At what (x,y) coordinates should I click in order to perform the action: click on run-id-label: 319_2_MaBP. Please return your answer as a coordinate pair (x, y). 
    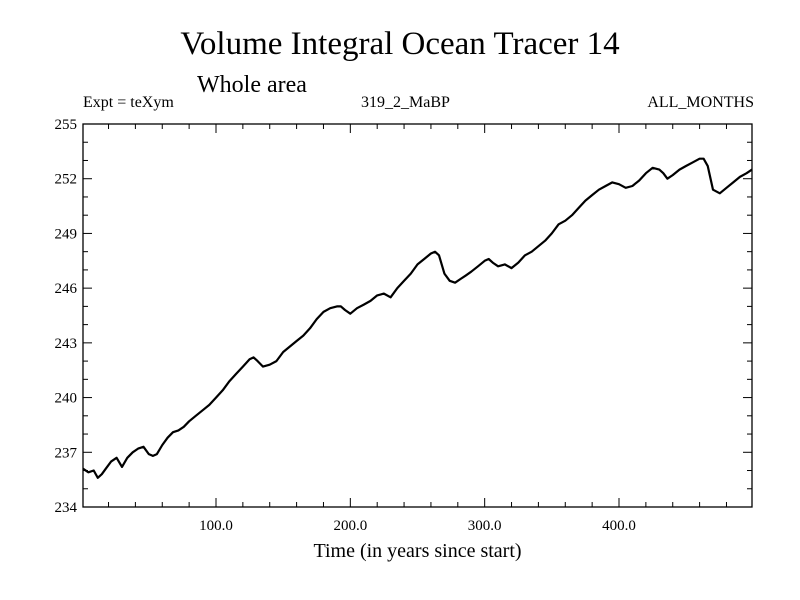
    Looking at the image, I should click on (405, 102).